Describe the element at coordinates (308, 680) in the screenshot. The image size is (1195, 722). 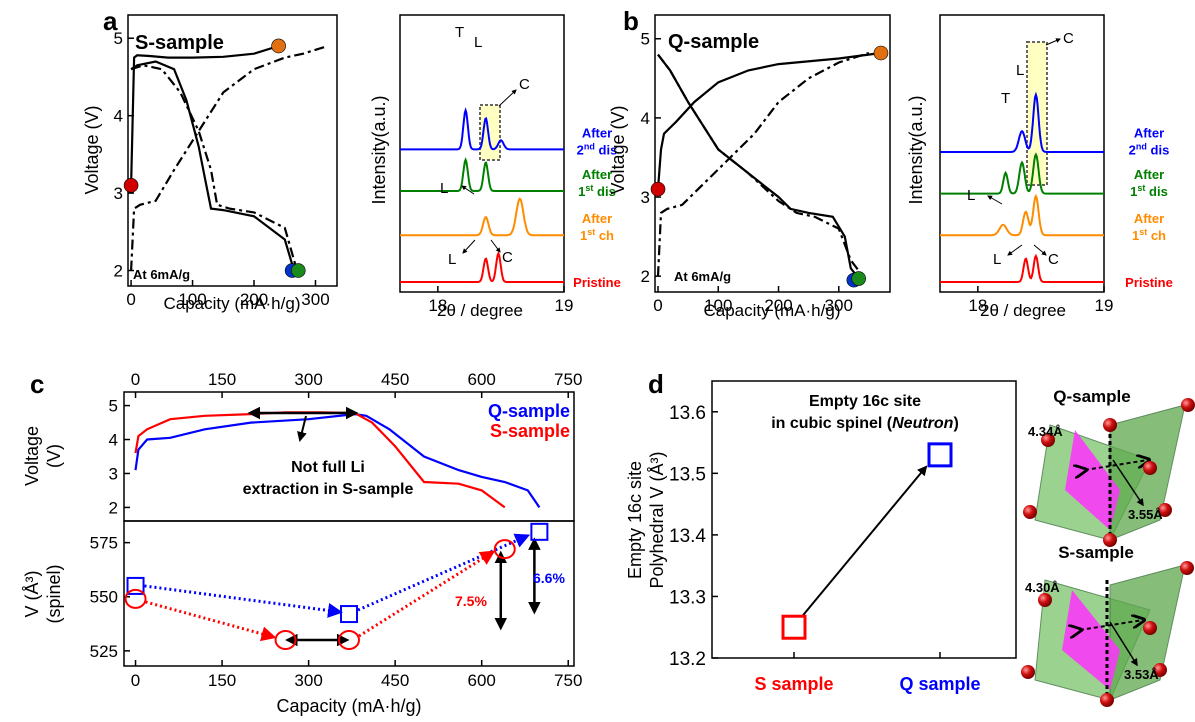
I see `bottom-x-tick-label: 300` at that location.